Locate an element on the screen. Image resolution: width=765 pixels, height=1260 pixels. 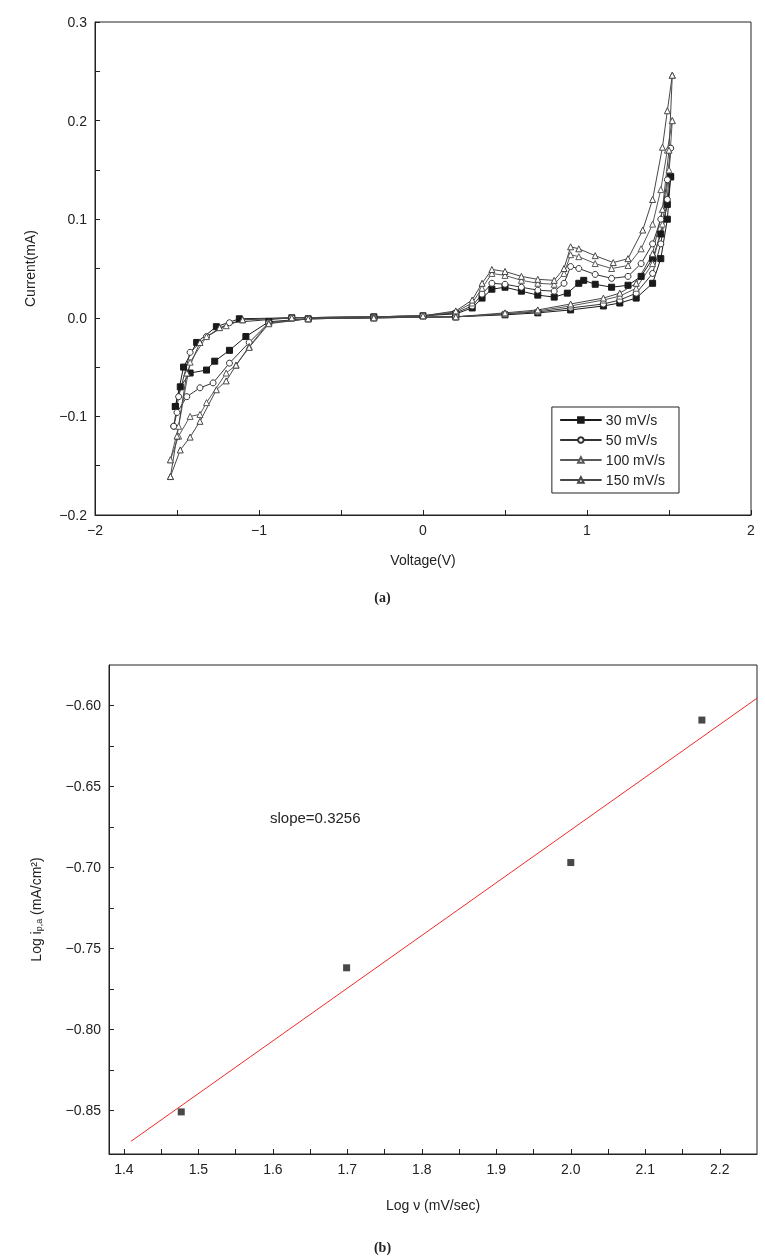
y-tick-label: −0.65 is located at coordinates (83, 786).